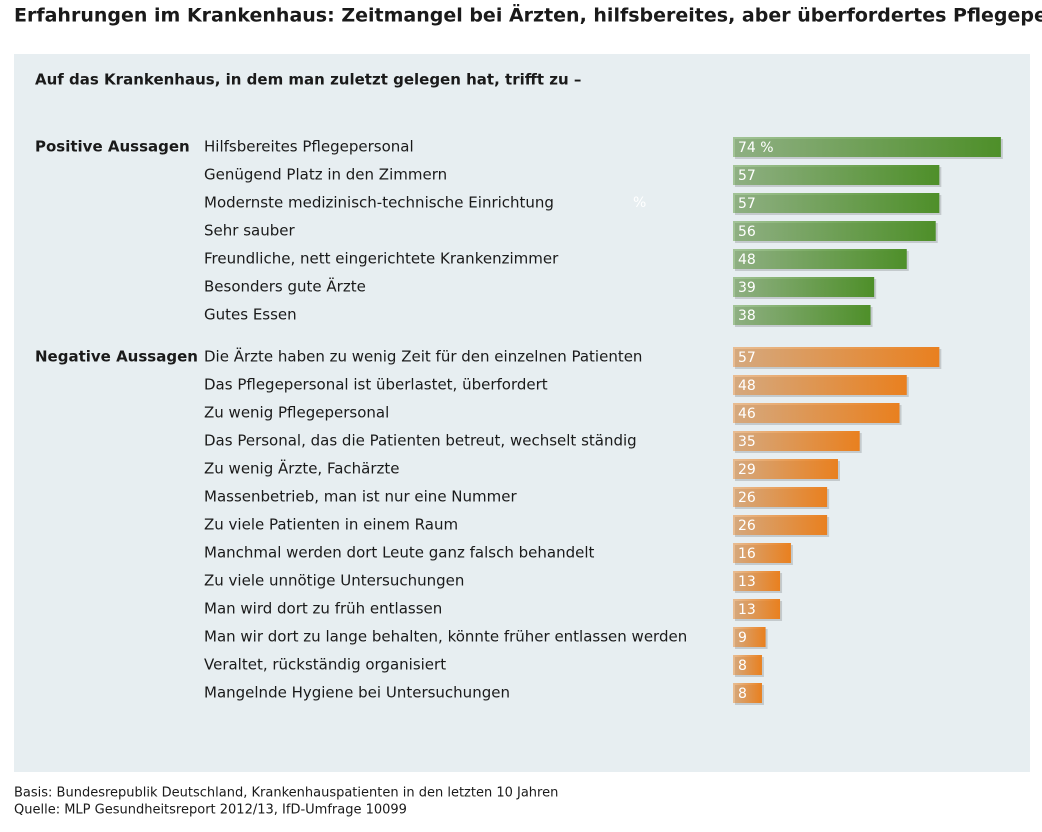 Image resolution: width=1042 pixels, height=832 pixels. Describe the element at coordinates (747, 316) in the screenshot. I see `value-label: 38` at that location.